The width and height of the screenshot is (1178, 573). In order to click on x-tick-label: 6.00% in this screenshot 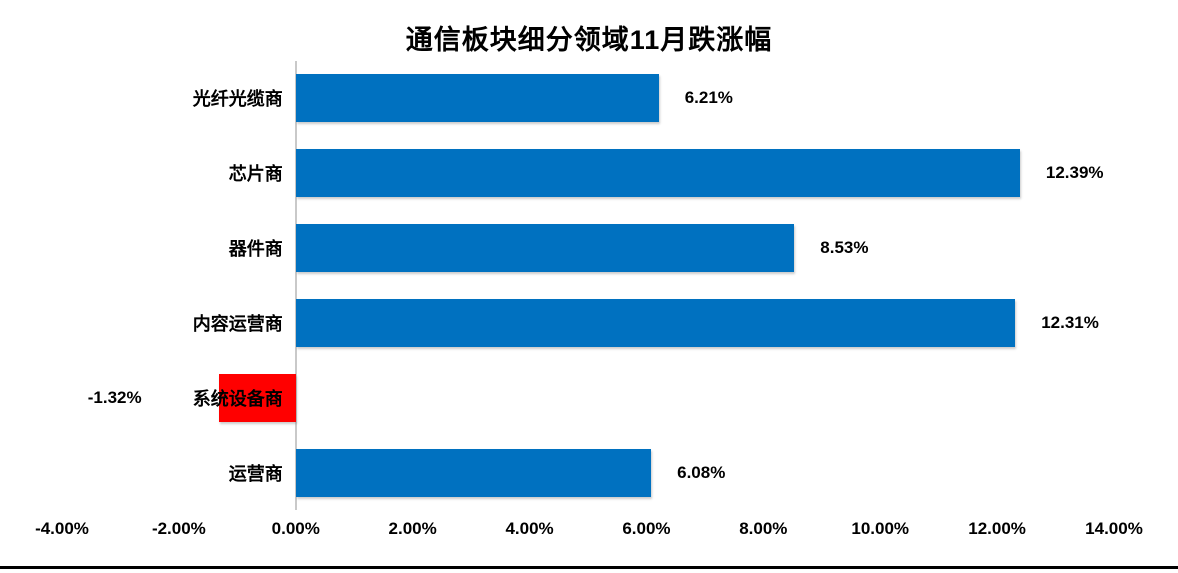, I will do `click(646, 528)`.